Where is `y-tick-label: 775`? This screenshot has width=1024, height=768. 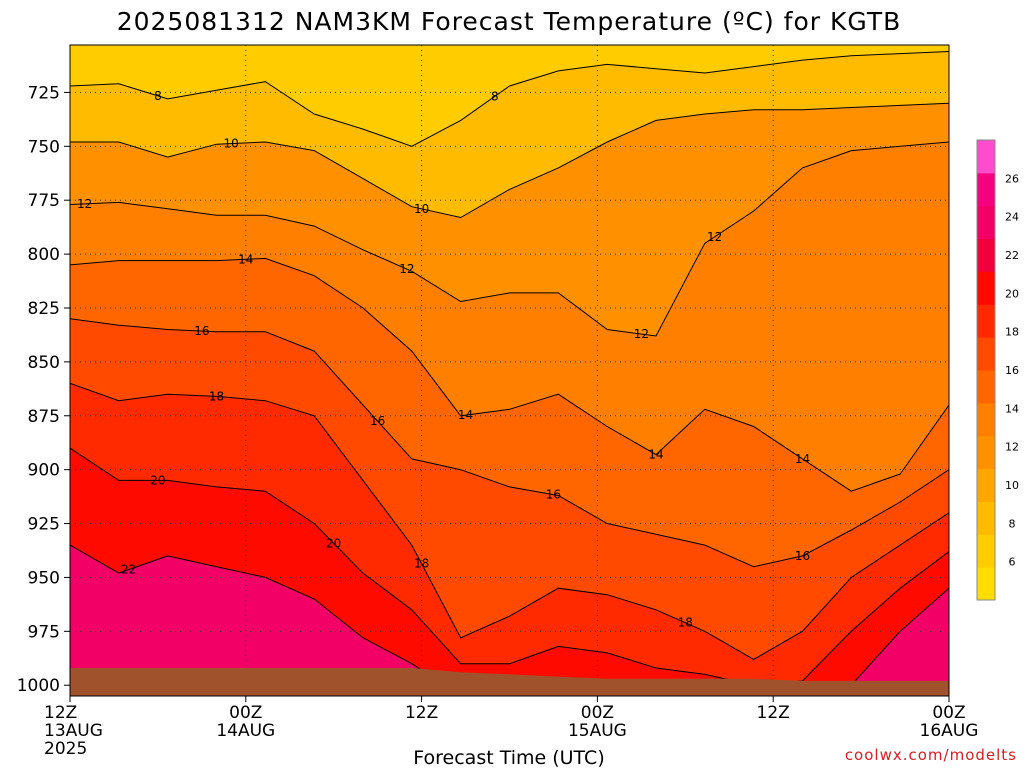 y-tick-label: 775 is located at coordinates (44, 201).